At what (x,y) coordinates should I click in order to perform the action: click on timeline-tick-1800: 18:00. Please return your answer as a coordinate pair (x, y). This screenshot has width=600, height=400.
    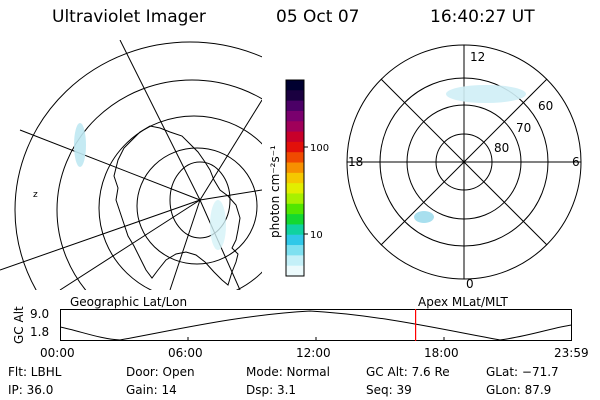
    Looking at the image, I should click on (441, 353).